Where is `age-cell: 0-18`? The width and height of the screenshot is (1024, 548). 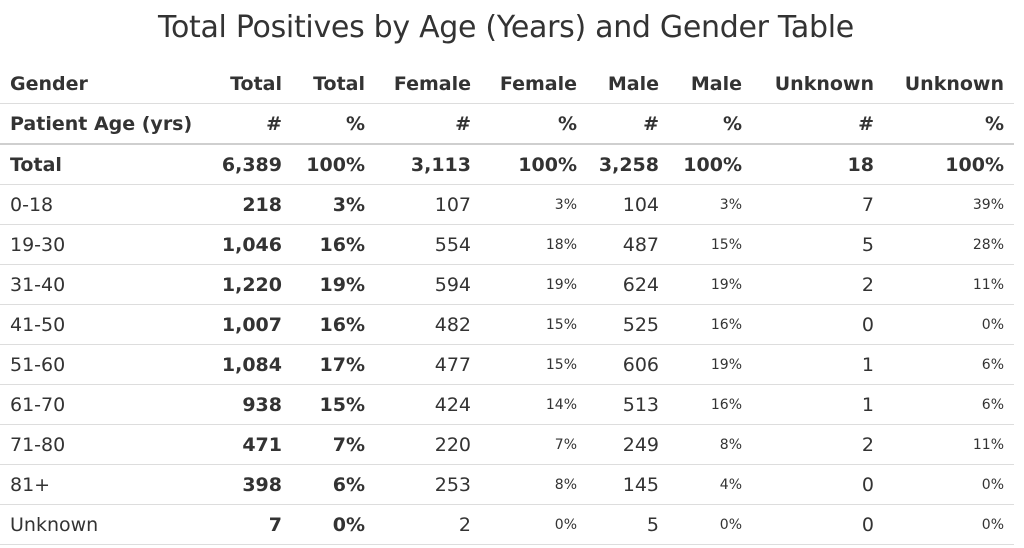
age-cell: 0-18 is located at coordinates (100, 204).